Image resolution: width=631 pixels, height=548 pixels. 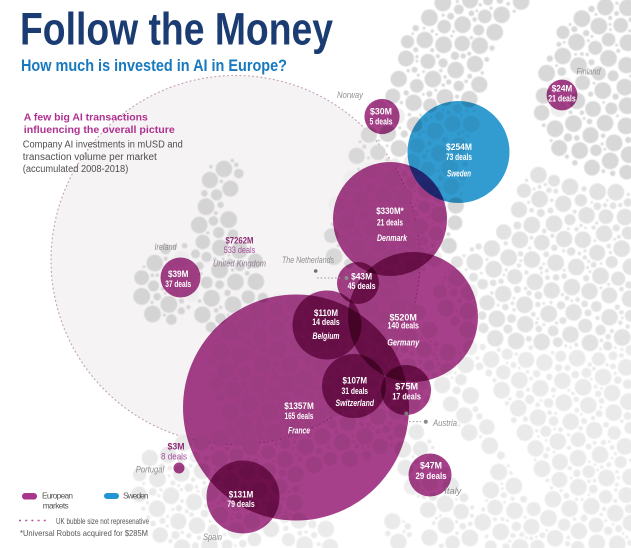 What do you see at coordinates (589, 72) in the screenshot?
I see `svg-text: Finland` at bounding box center [589, 72].